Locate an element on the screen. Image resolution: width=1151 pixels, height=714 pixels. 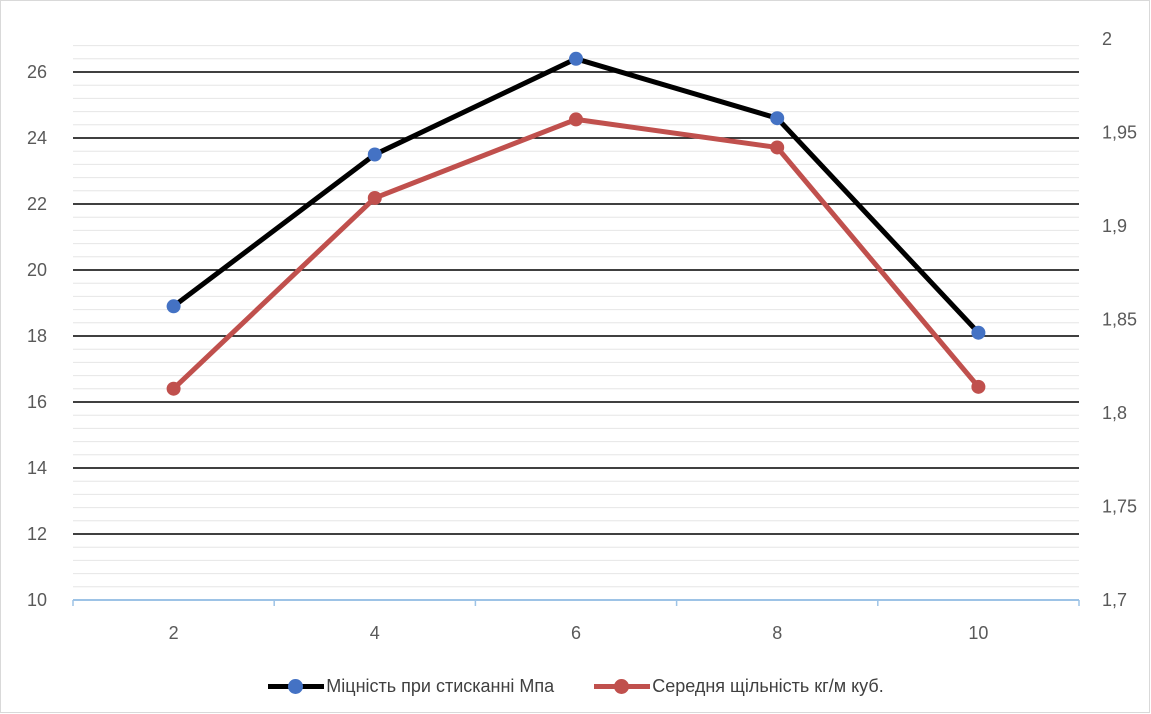
y-left-tick-label: 10 is located at coordinates (37, 600).